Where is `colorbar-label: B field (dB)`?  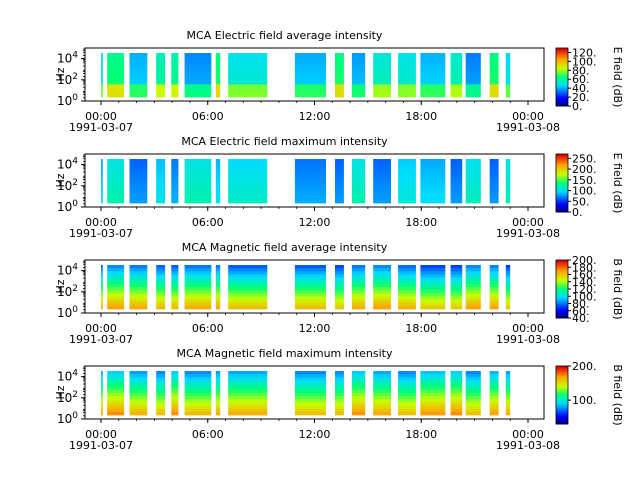
colorbar-label: B field (dB) is located at coordinates (617, 288).